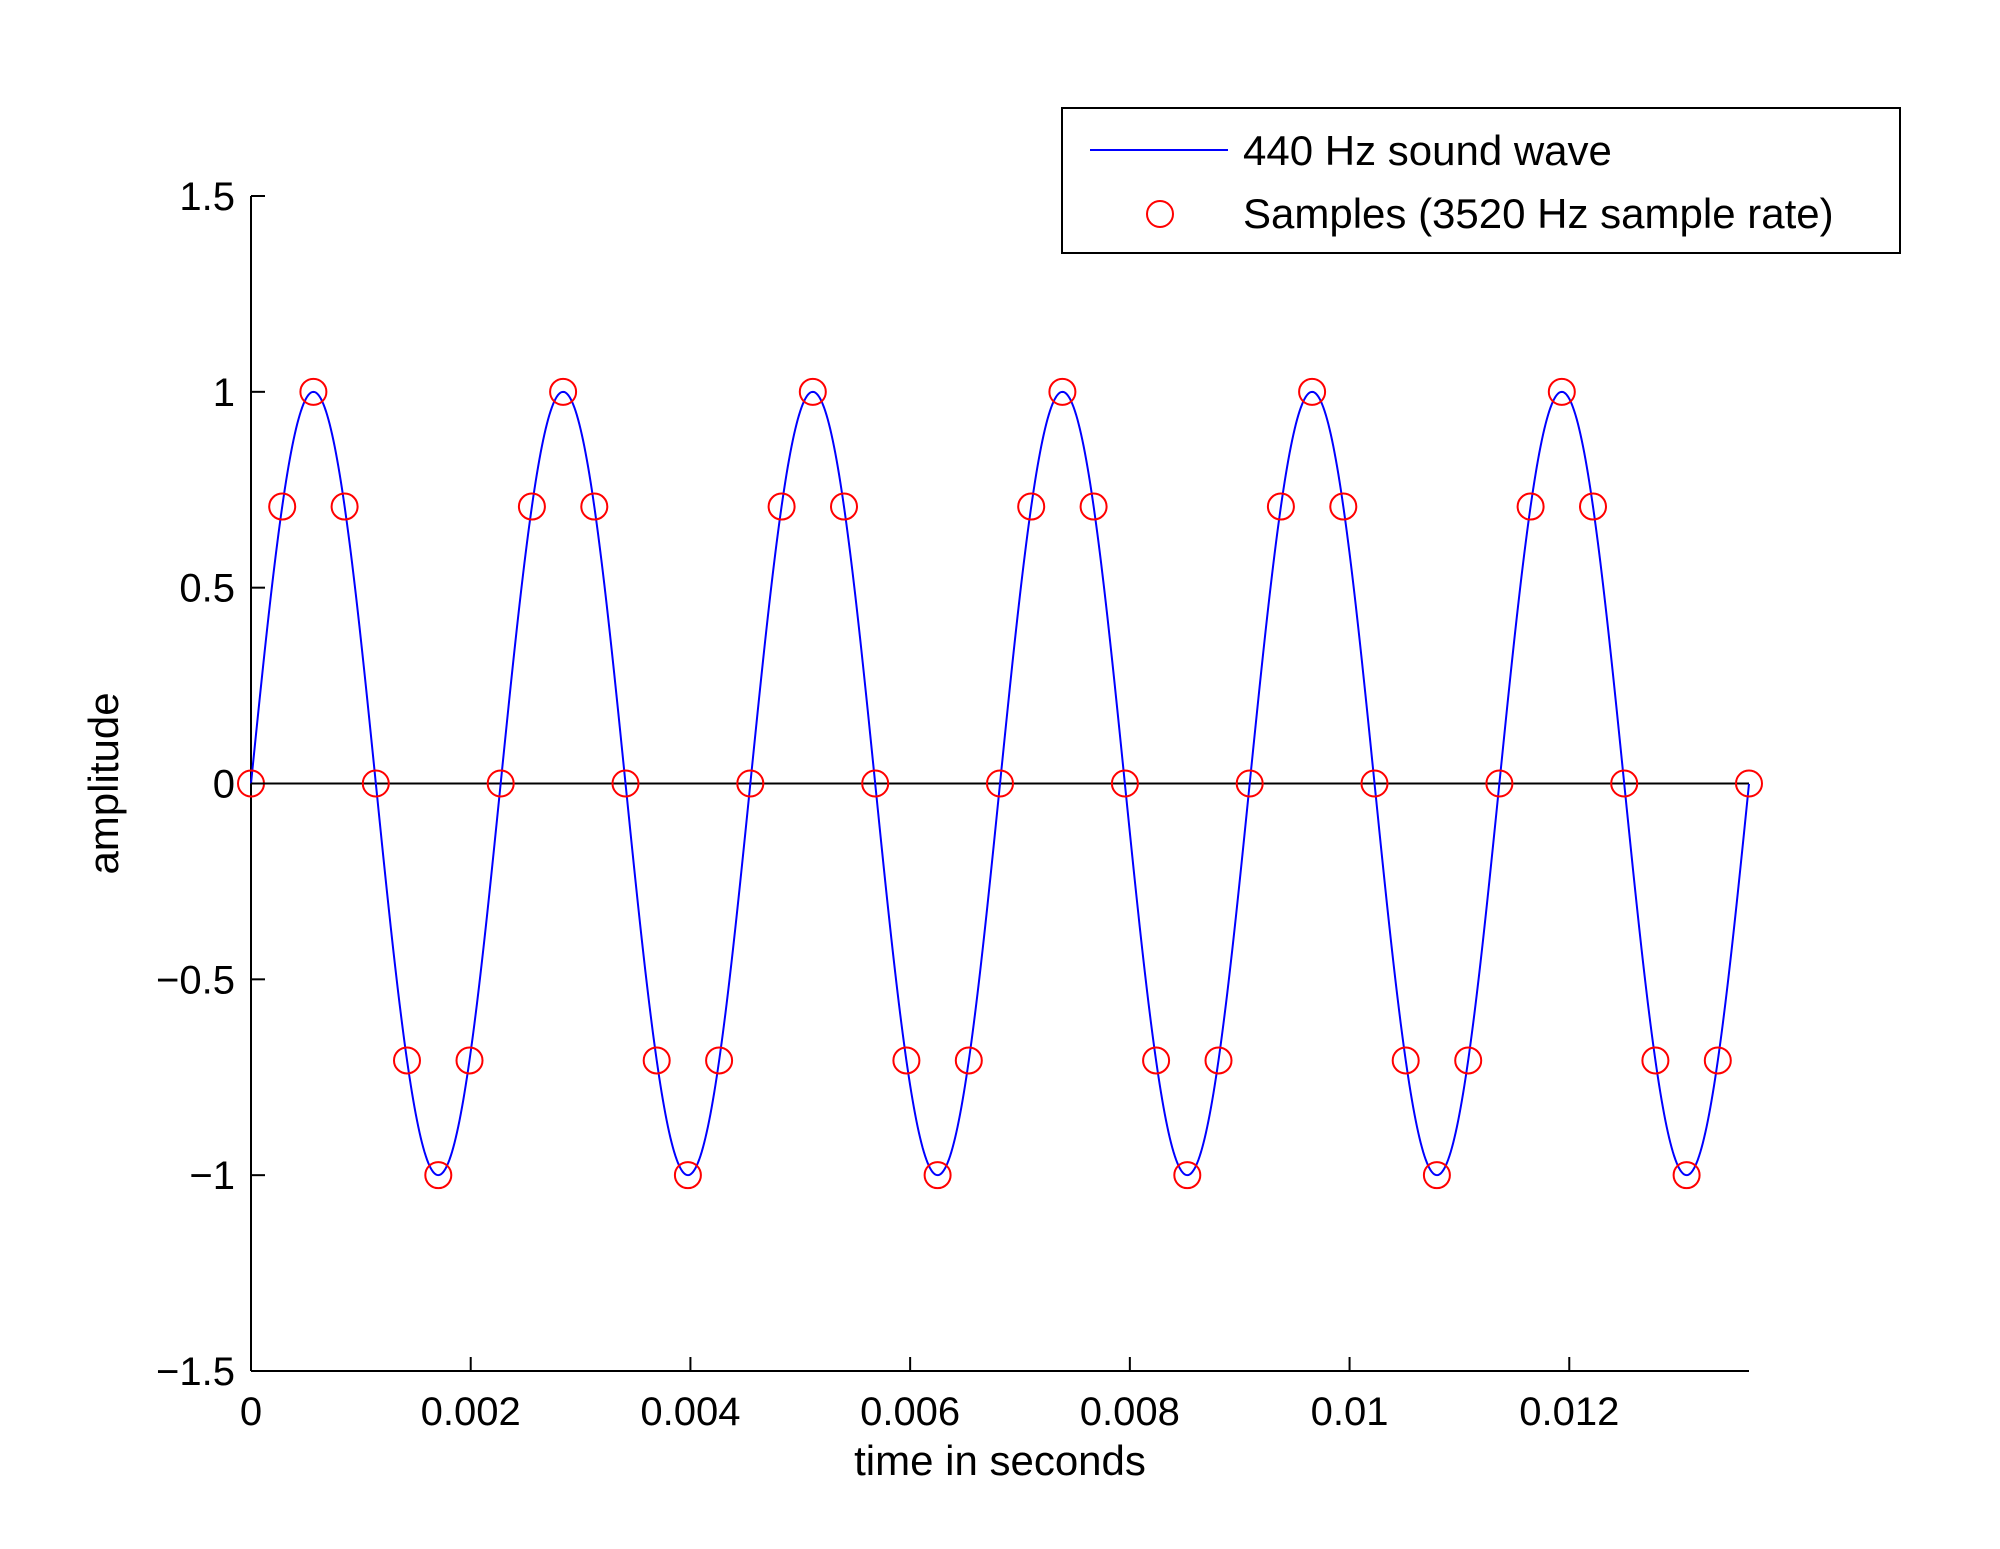 This screenshot has height=1549, width=2000. What do you see at coordinates (195, 1372) in the screenshot?
I see `y-tick-label: −1.5` at bounding box center [195, 1372].